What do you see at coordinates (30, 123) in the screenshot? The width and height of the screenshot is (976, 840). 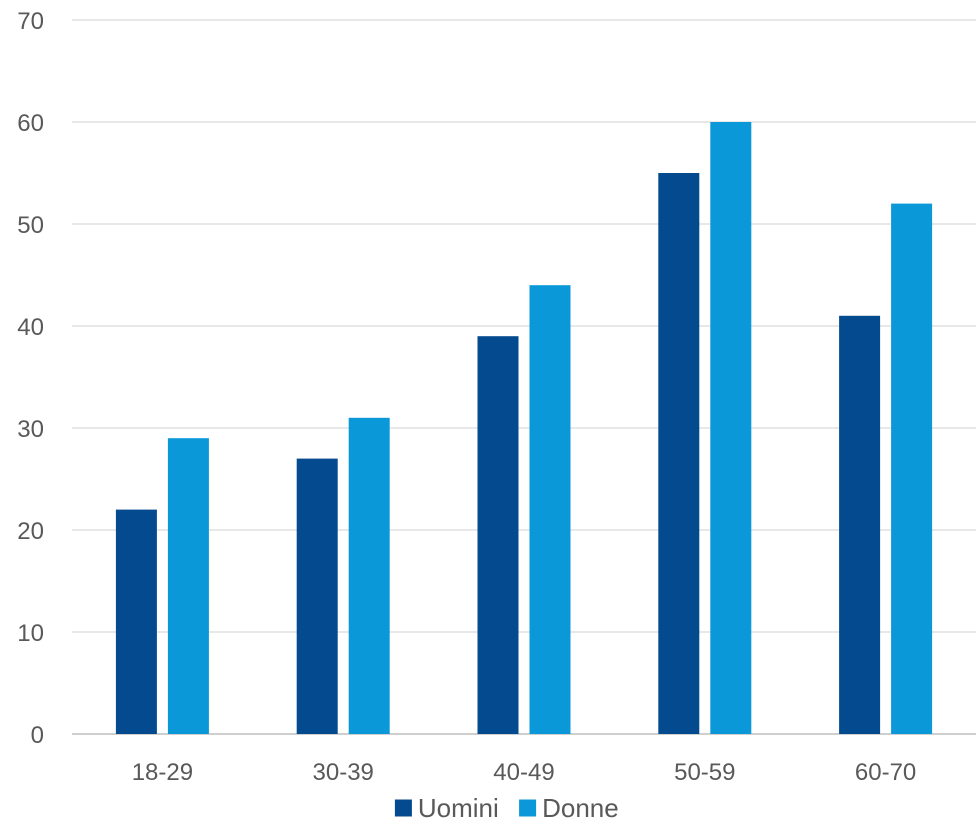 I see `y-tick-label: 60` at bounding box center [30, 123].